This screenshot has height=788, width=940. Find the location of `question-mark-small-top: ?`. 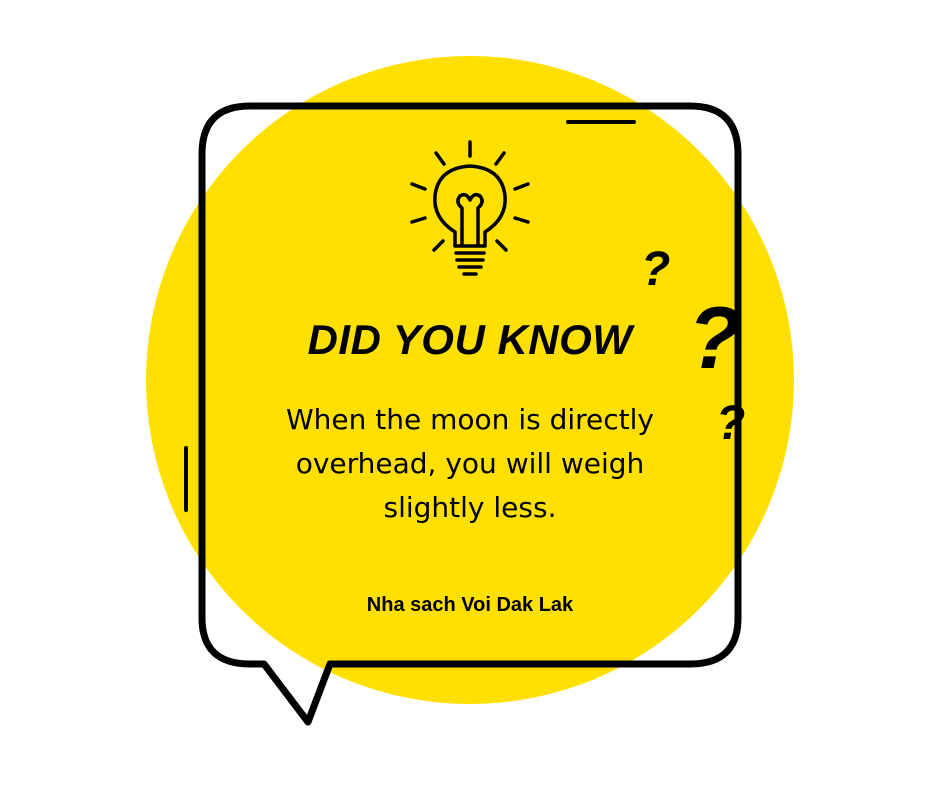

question-mark-small-top: ? is located at coordinates (656, 269).